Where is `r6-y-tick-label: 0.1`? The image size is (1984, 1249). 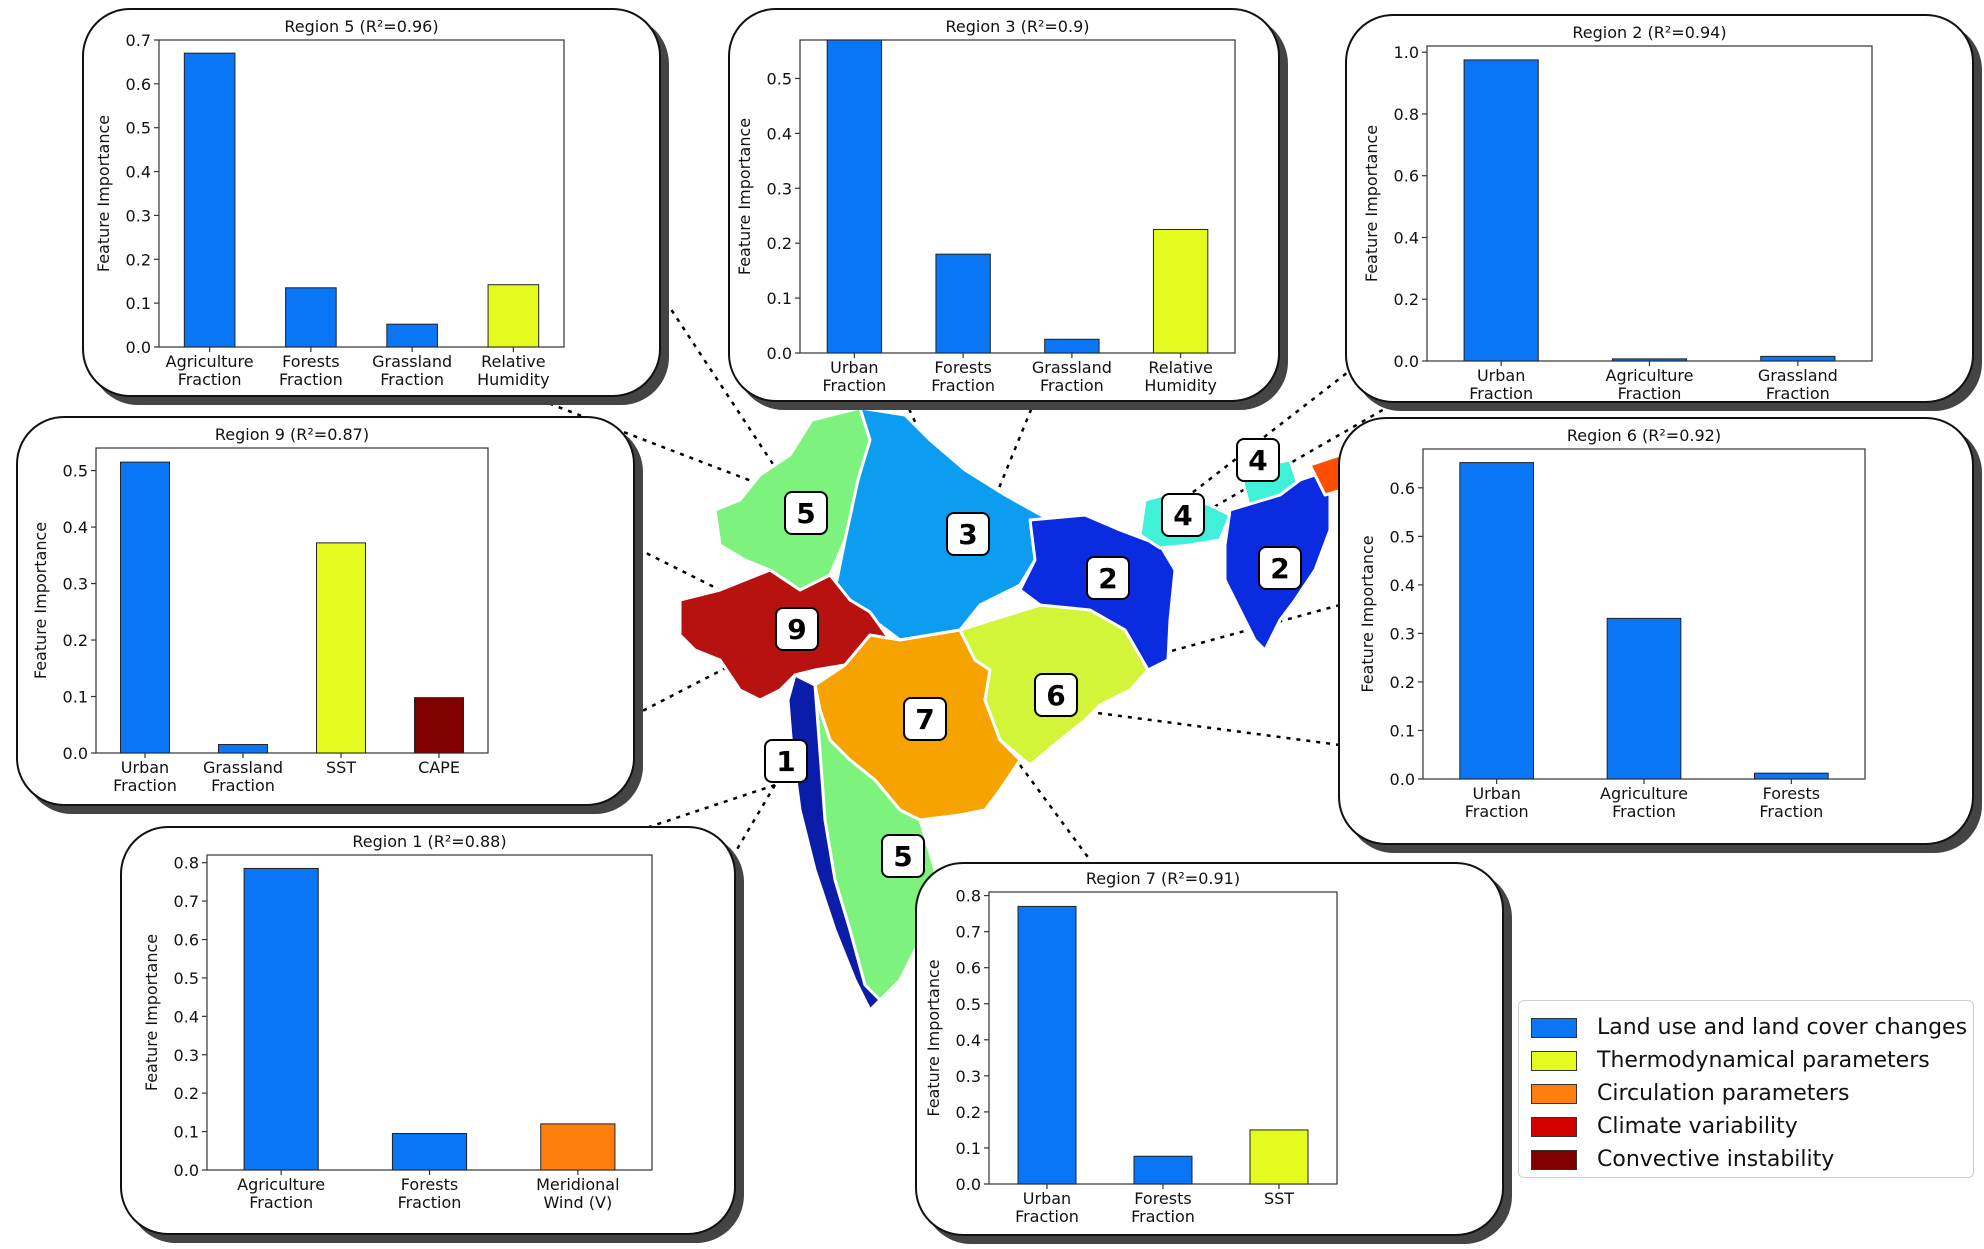 r6-y-tick-label: 0.1 is located at coordinates (1402, 730).